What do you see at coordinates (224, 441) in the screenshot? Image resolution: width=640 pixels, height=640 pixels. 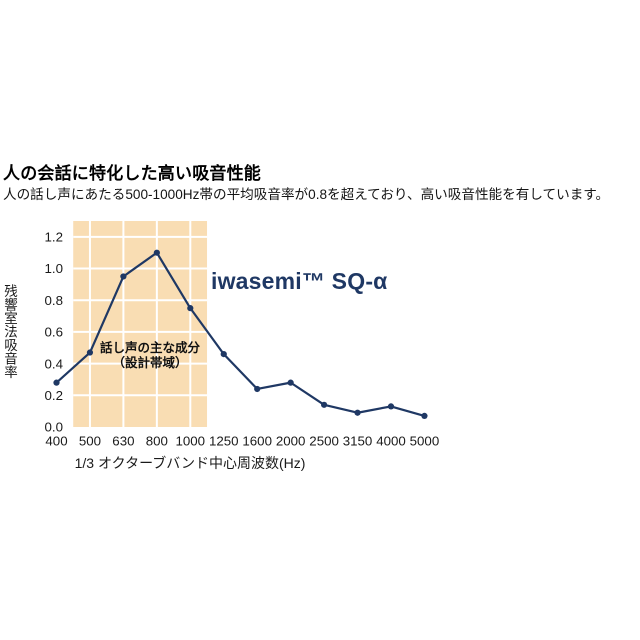 I see `x-tick-label: 1250` at bounding box center [224, 441].